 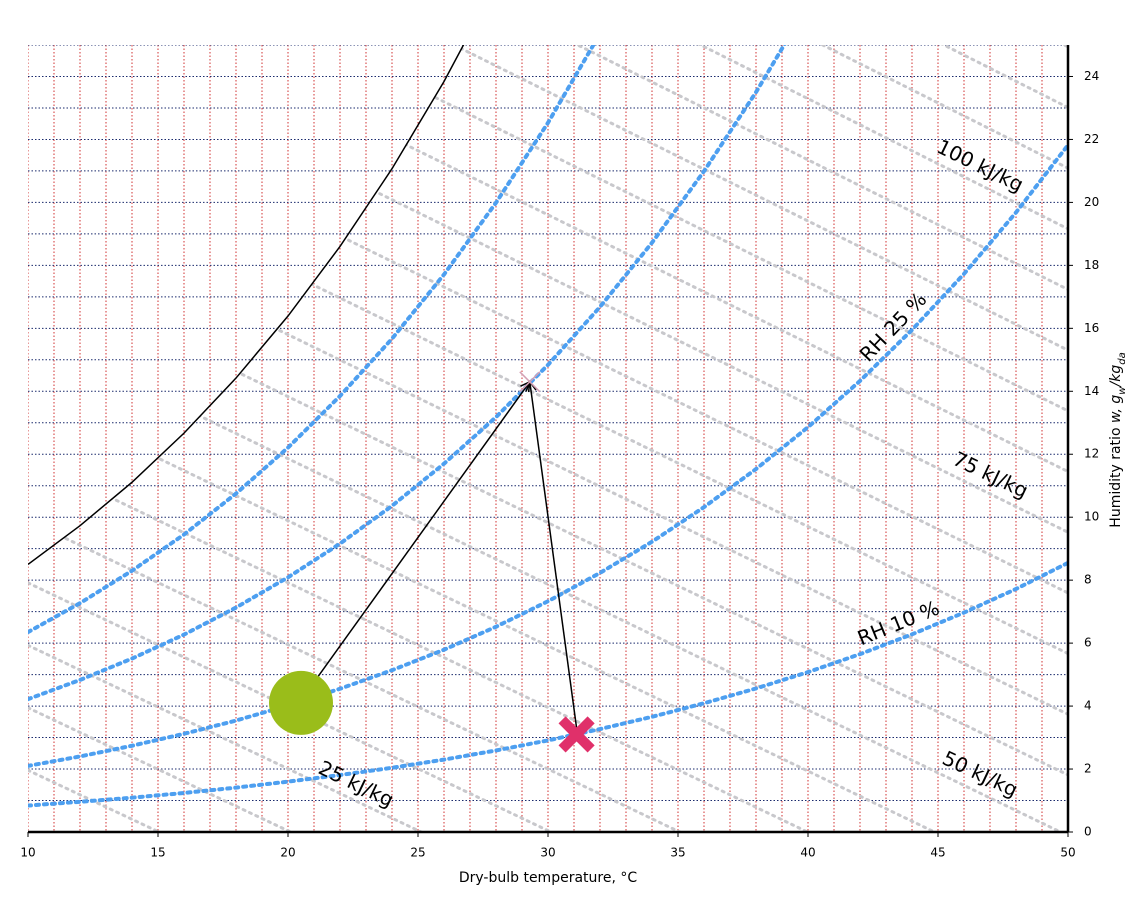 What do you see at coordinates (1091, 76) in the screenshot?
I see `y-tick-label: 24` at bounding box center [1091, 76].